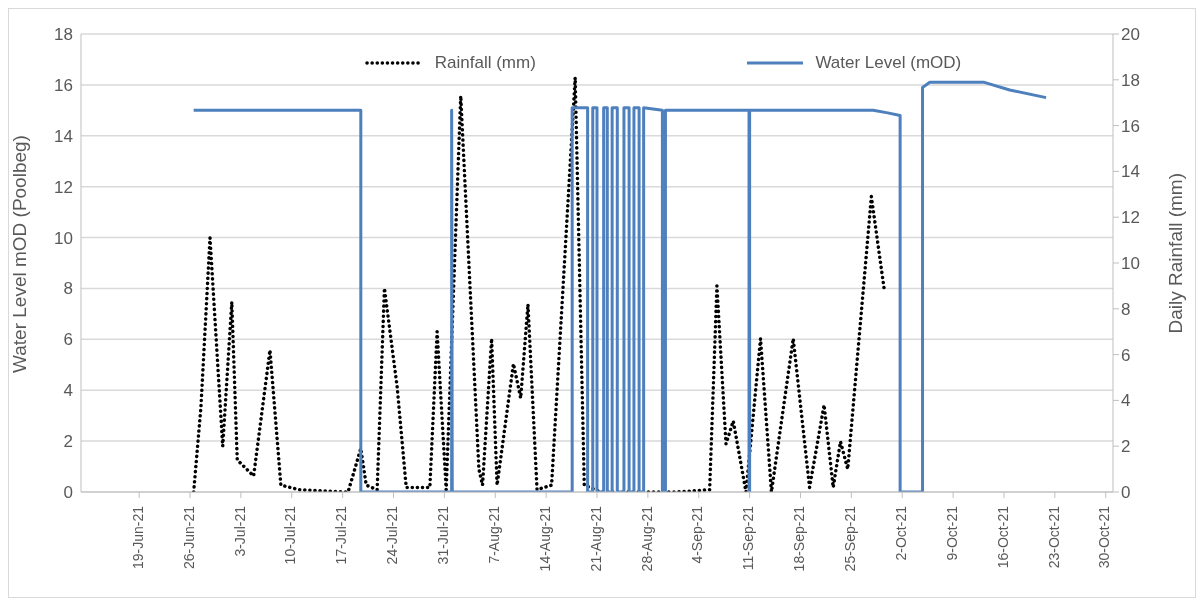 This screenshot has width=1204, height=603. I want to click on y-tick-label: 8, so click(68, 289).